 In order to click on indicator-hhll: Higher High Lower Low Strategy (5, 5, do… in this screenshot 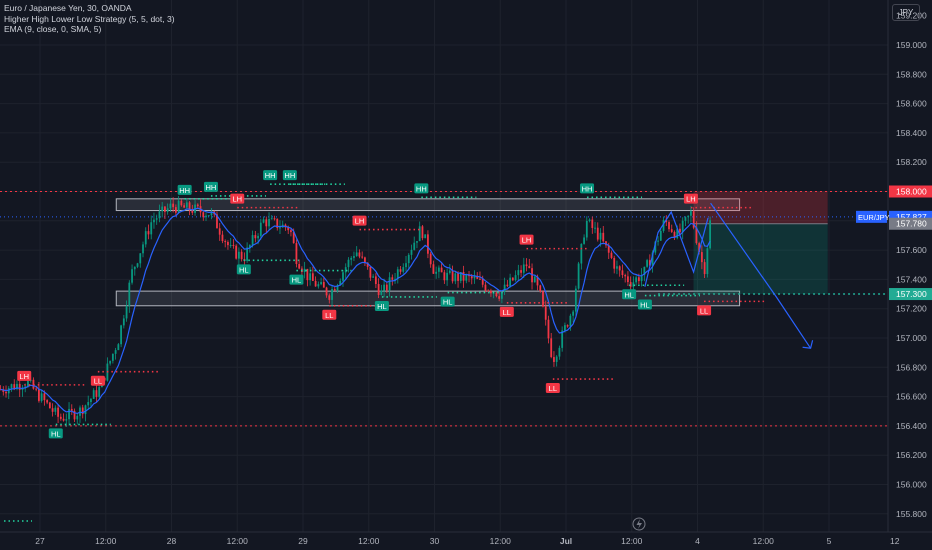, I will do `click(89, 18)`.